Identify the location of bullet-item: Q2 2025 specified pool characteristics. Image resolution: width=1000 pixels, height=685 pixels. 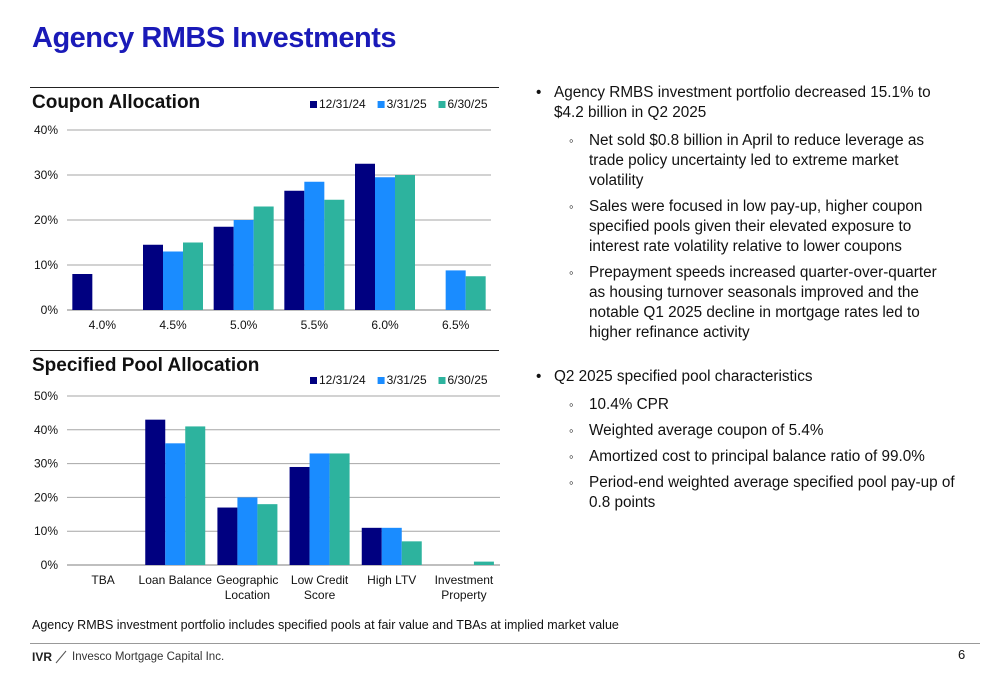
(746, 377).